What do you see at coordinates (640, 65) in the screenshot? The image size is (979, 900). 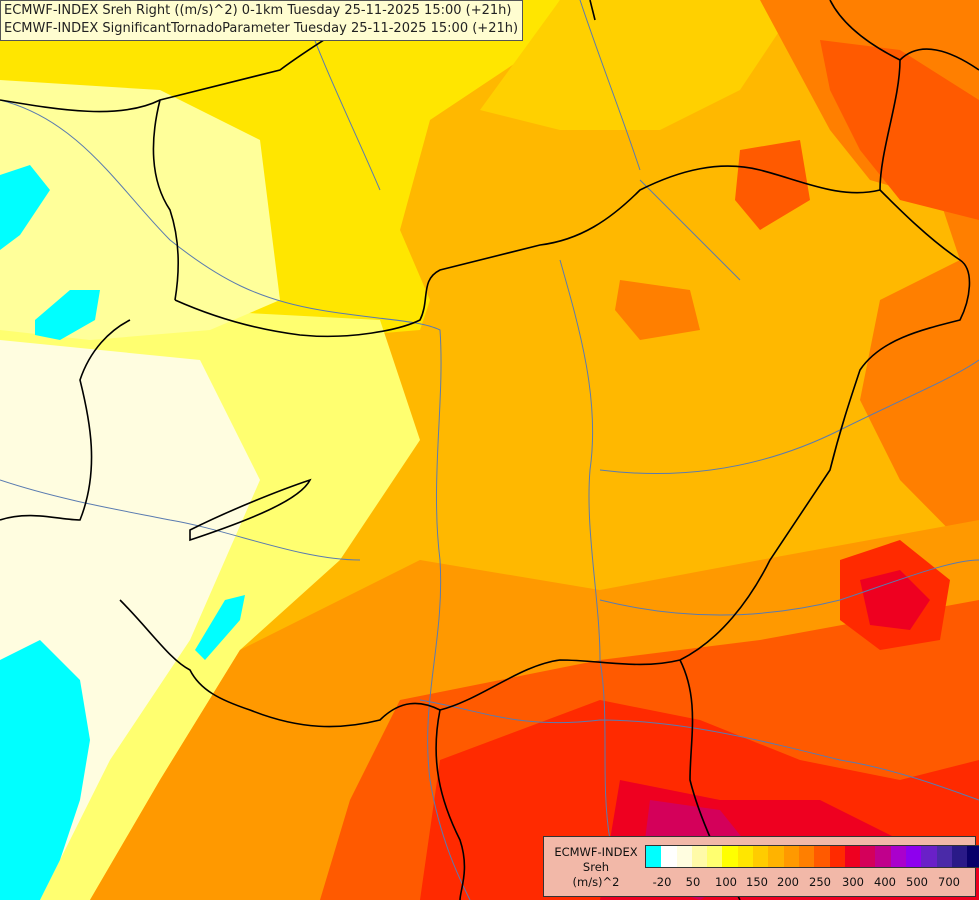 I see `field-zone-gold` at bounding box center [640, 65].